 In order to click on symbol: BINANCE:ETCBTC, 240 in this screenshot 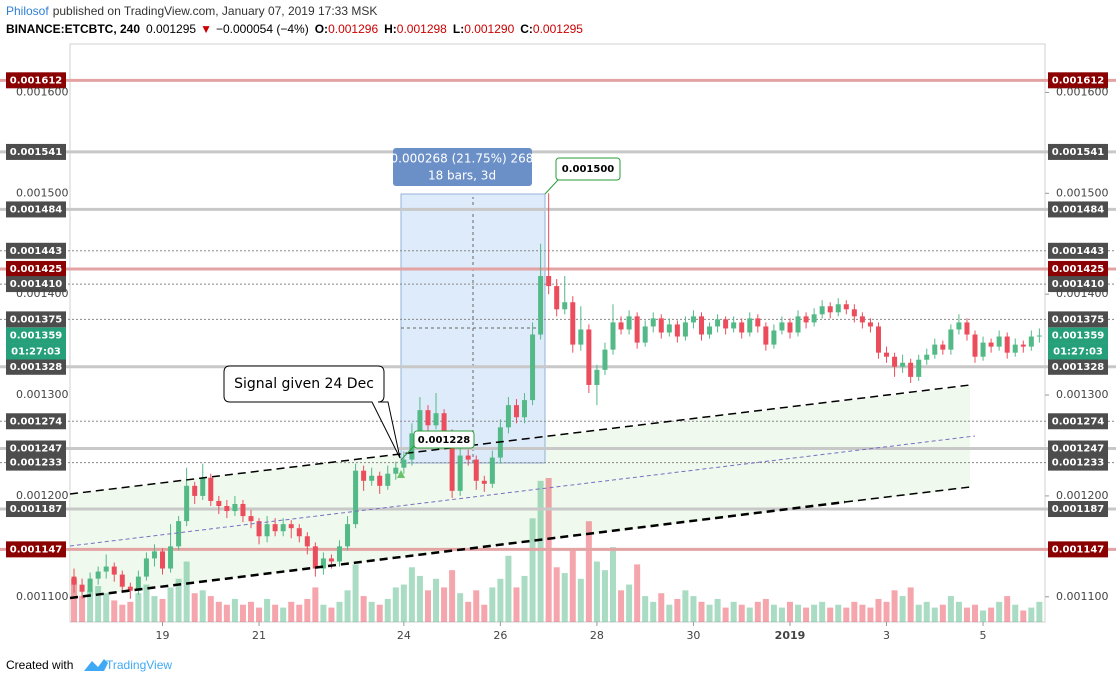, I will do `click(73, 29)`.